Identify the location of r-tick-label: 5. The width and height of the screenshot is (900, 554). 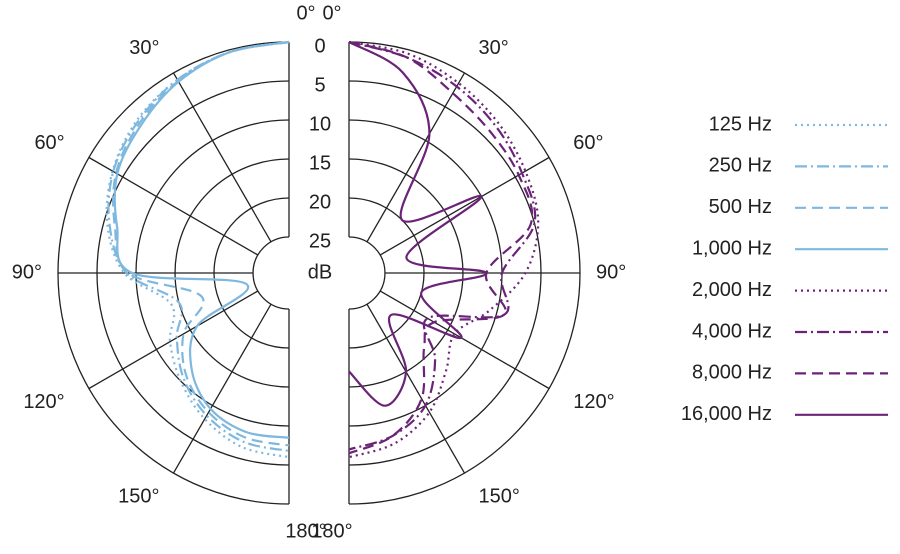
(319, 85).